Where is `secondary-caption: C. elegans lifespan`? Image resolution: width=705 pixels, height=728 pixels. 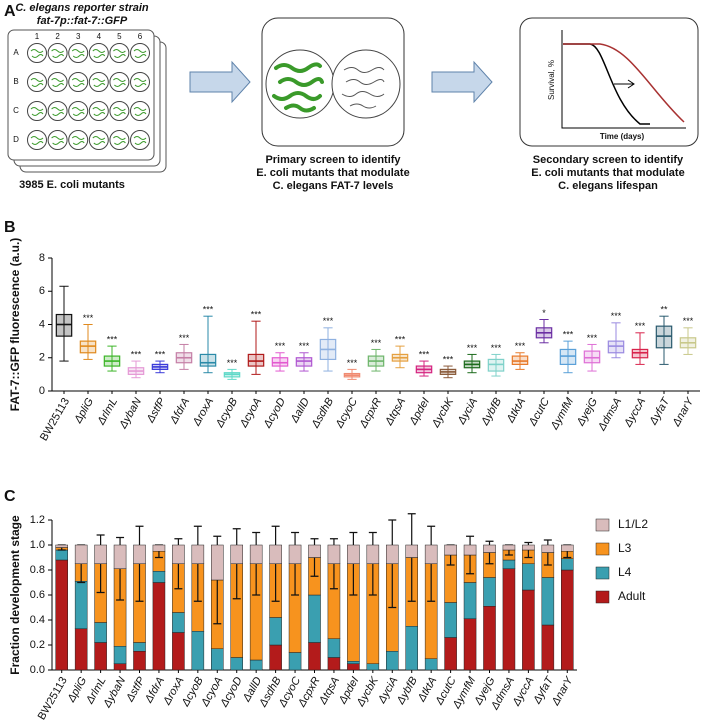 secondary-caption: C. elegans lifespan is located at coordinates (608, 186).